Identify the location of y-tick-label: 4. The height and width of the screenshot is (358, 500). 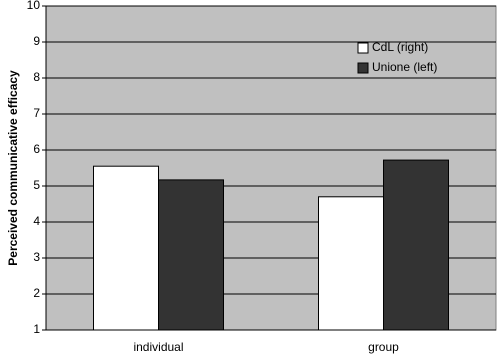
(36, 221).